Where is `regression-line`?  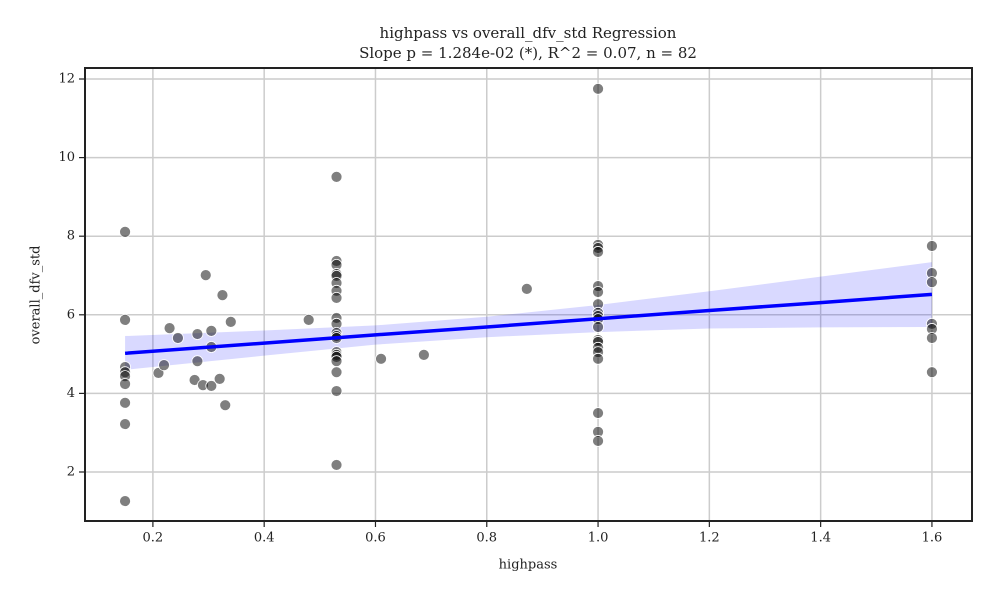 regression-line is located at coordinates (528, 324).